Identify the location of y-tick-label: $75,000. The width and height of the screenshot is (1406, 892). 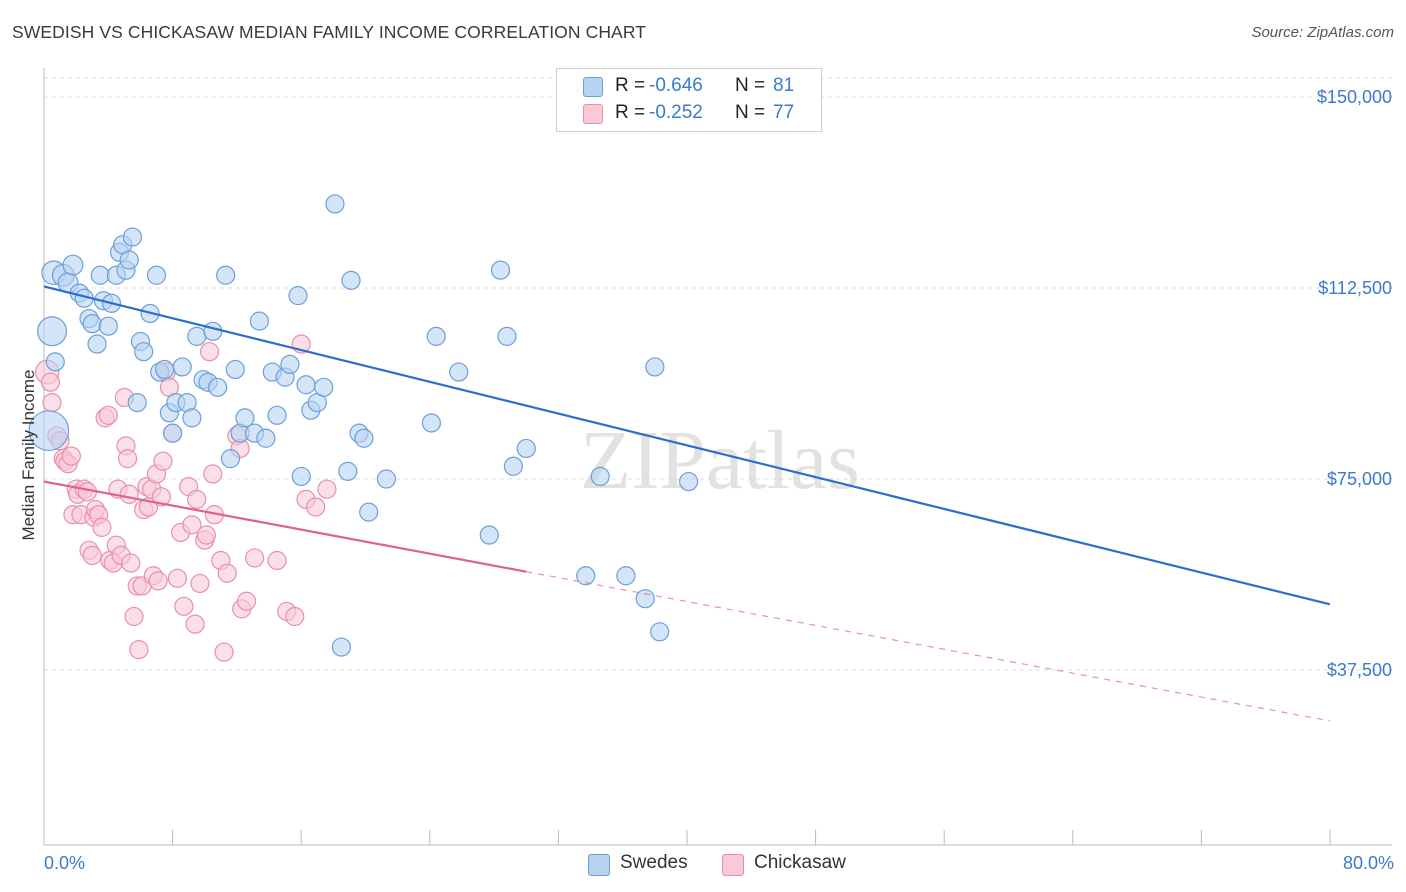
(1359, 479).